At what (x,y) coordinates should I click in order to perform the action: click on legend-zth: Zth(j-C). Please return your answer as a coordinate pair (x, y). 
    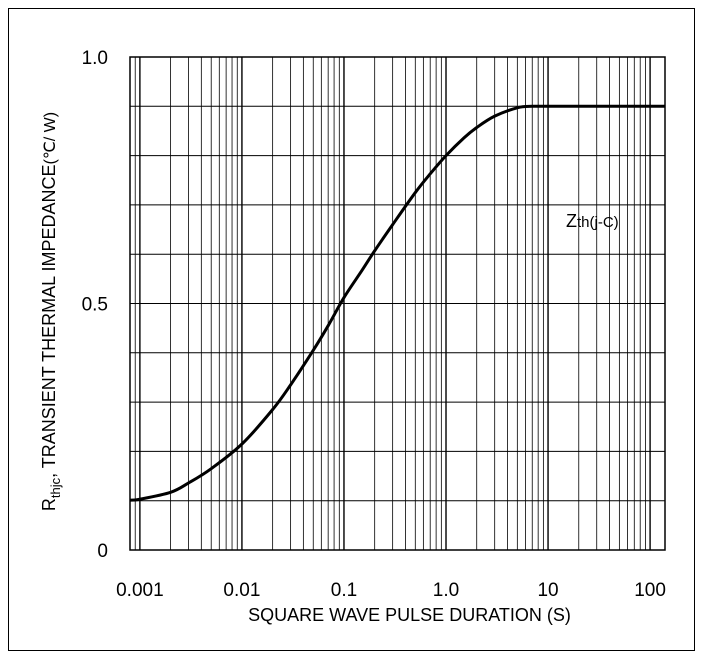
    Looking at the image, I should click on (592, 221).